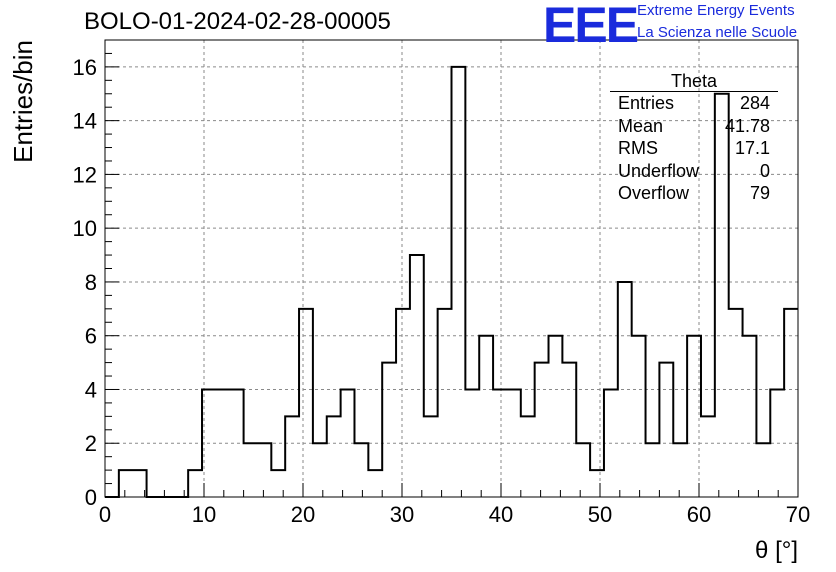 This screenshot has height=572, width=836. I want to click on stats-value: 17.1, so click(752, 148).